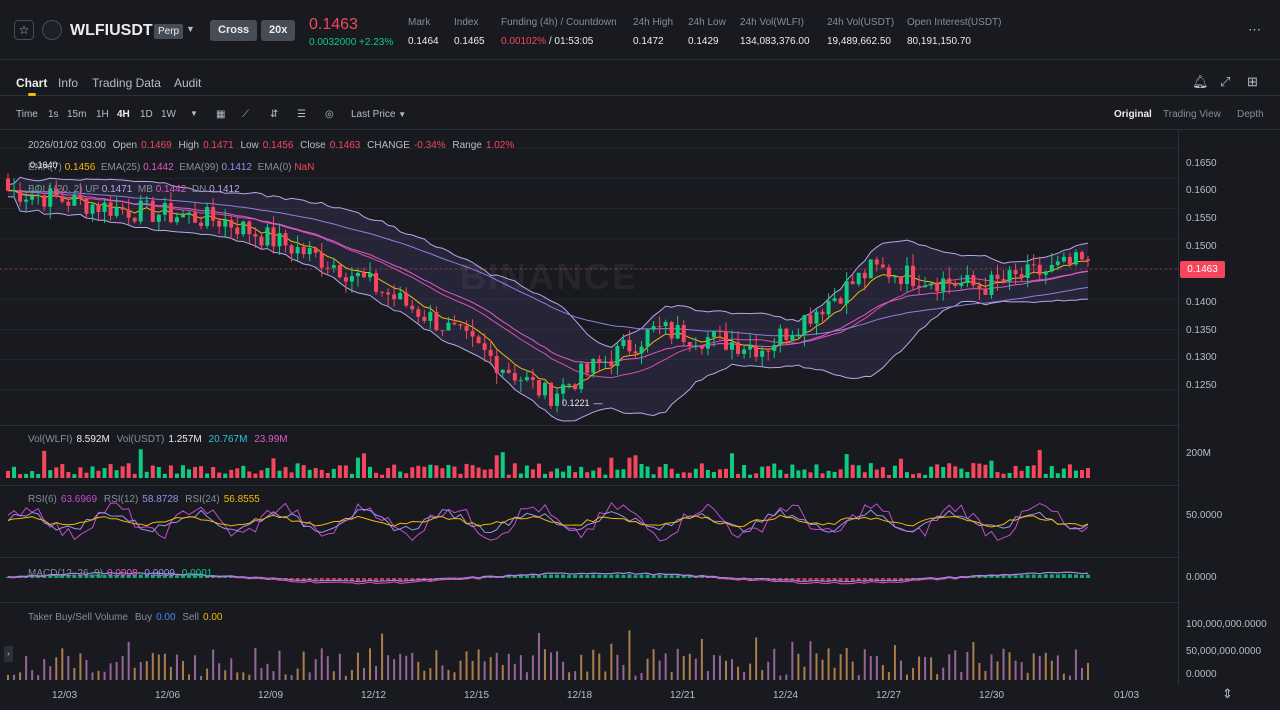 This screenshot has width=1280, height=710. Describe the element at coordinates (423, 32) in the screenshot. I see `stat-mark: Mark 0.1464` at that location.